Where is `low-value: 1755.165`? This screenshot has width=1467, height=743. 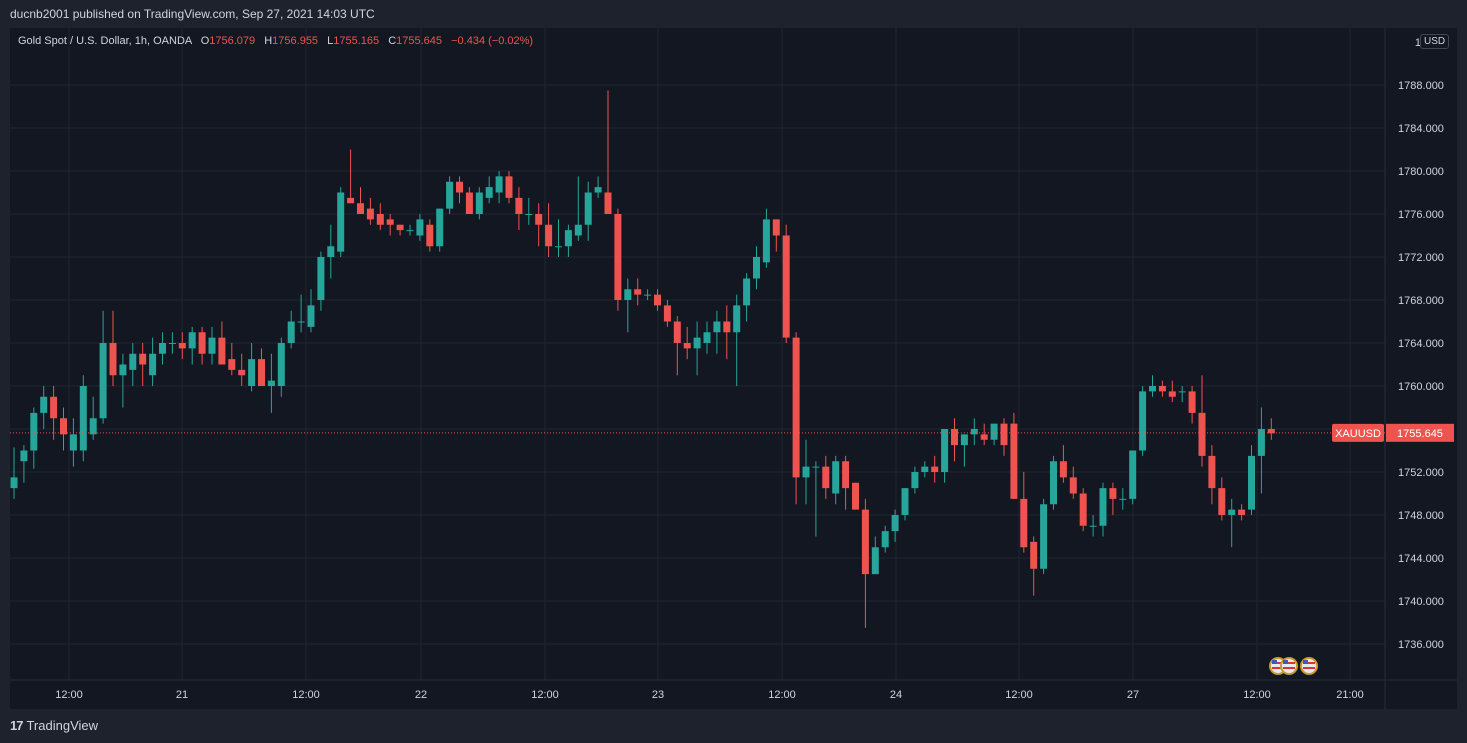
low-value: 1755.165 is located at coordinates (356, 41).